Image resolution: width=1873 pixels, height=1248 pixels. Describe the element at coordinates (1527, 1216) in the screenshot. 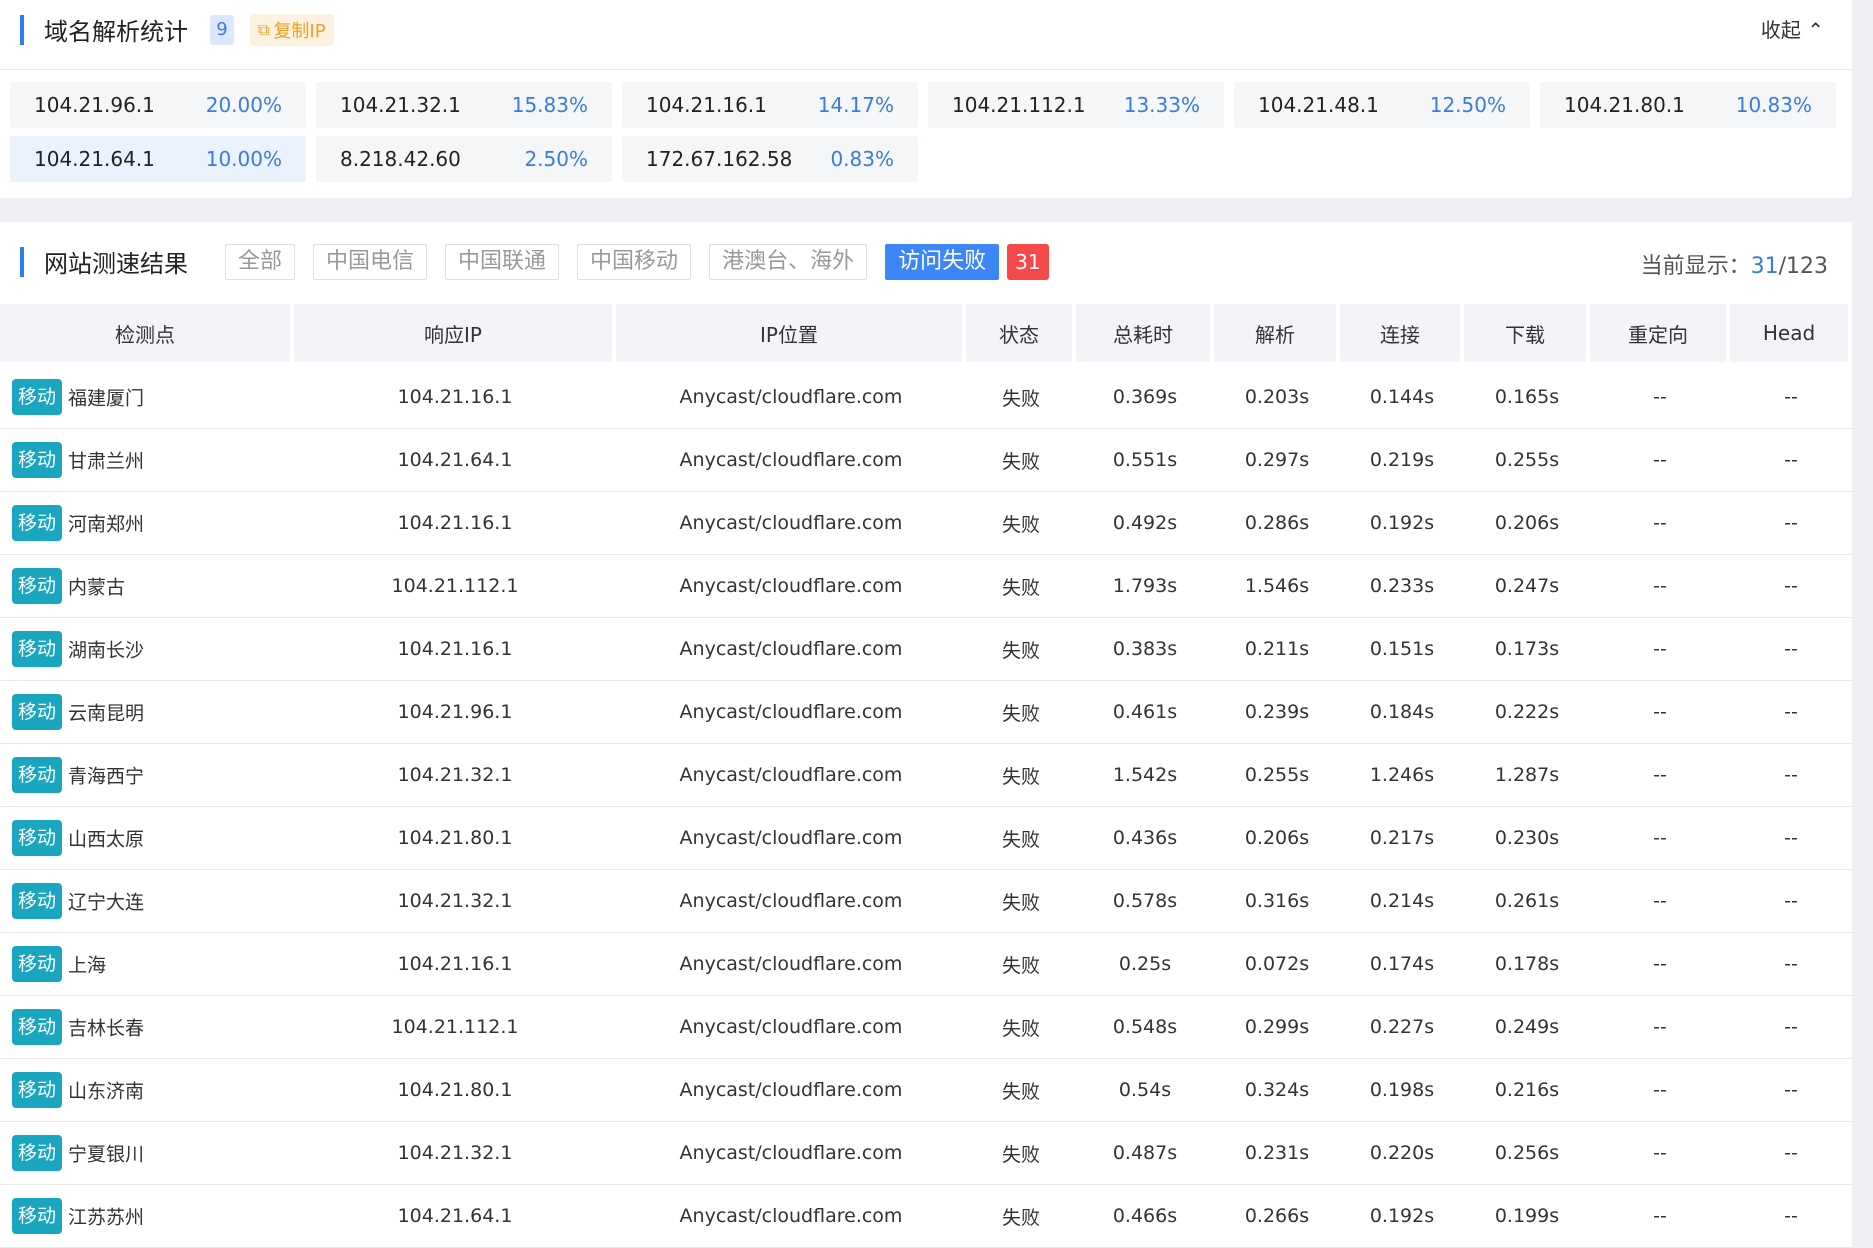

I see `download-time: 0.199s` at that location.